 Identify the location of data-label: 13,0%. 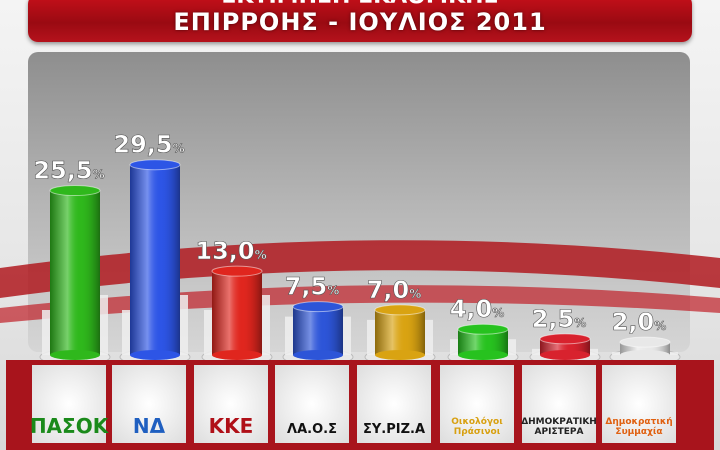
(230, 251).